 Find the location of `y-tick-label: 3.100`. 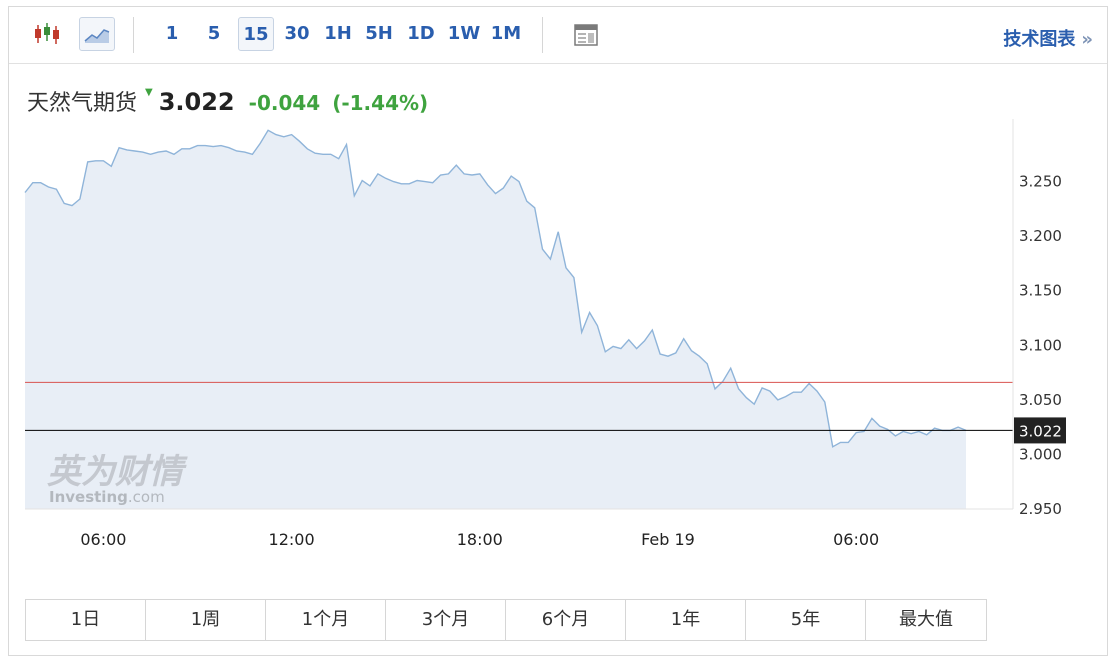

y-tick-label: 3.100 is located at coordinates (1040, 345).